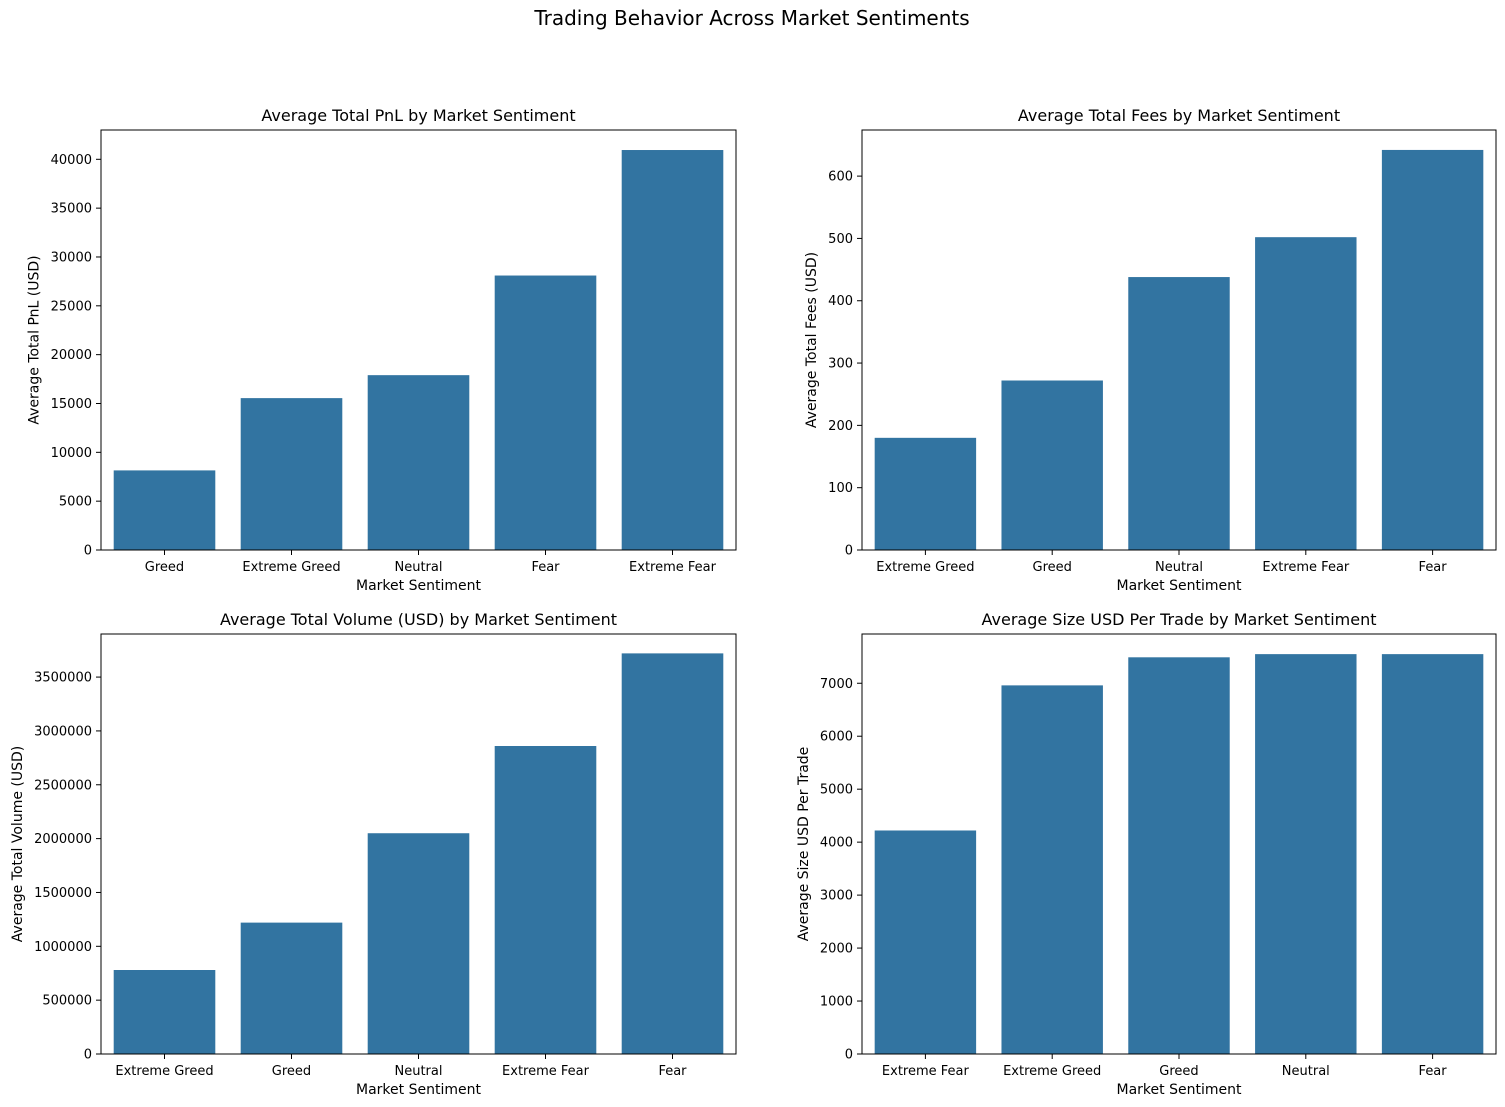 Image resolution: width=1505 pixels, height=1107 pixels. Describe the element at coordinates (63, 678) in the screenshot. I see `y-tick-label: 3500000` at that location.